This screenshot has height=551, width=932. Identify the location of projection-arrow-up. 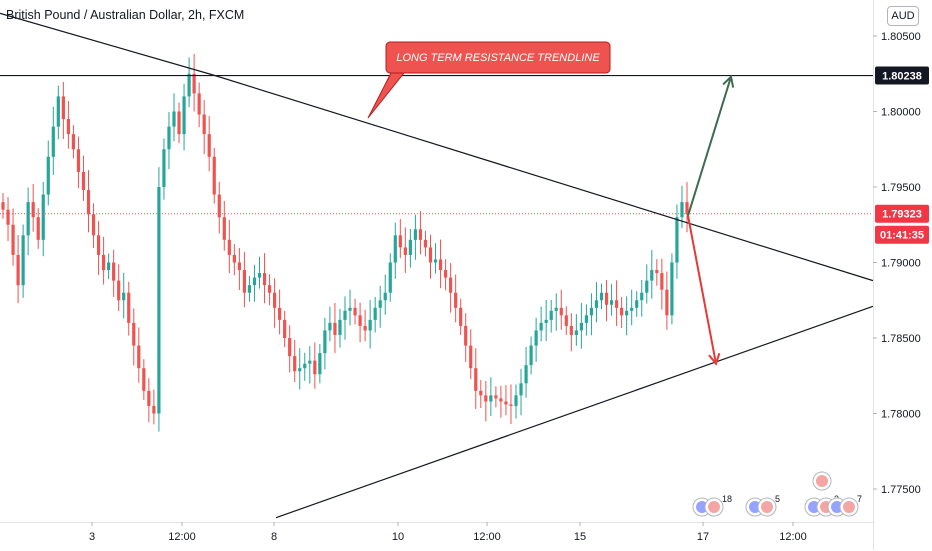
(711, 145).